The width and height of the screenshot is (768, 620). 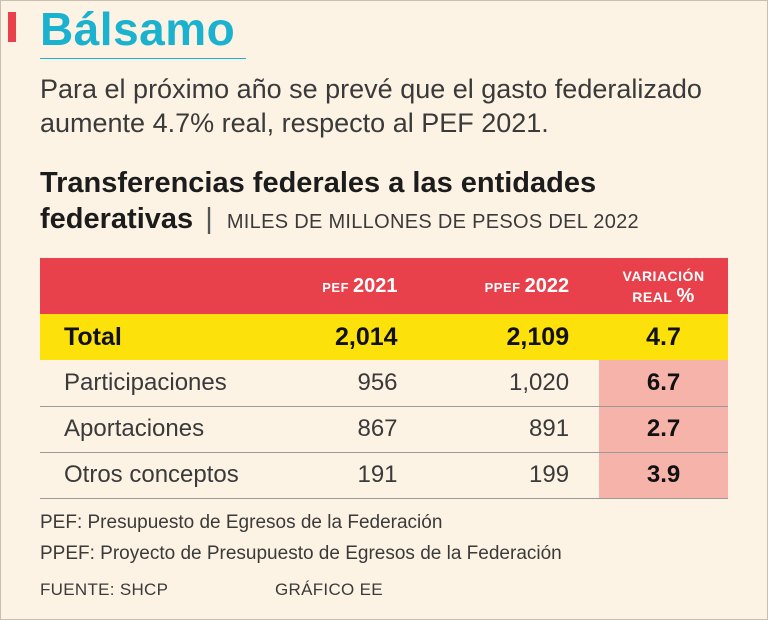 I want to click on cell-pef-2021: 2,014, so click(x=366, y=336).